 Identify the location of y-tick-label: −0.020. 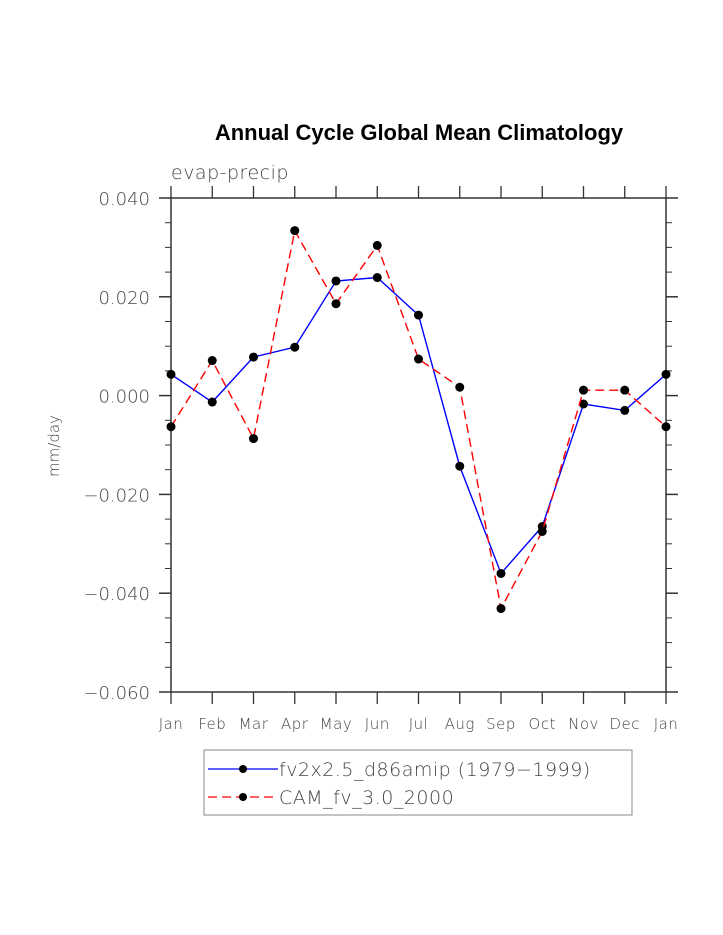
(116, 495).